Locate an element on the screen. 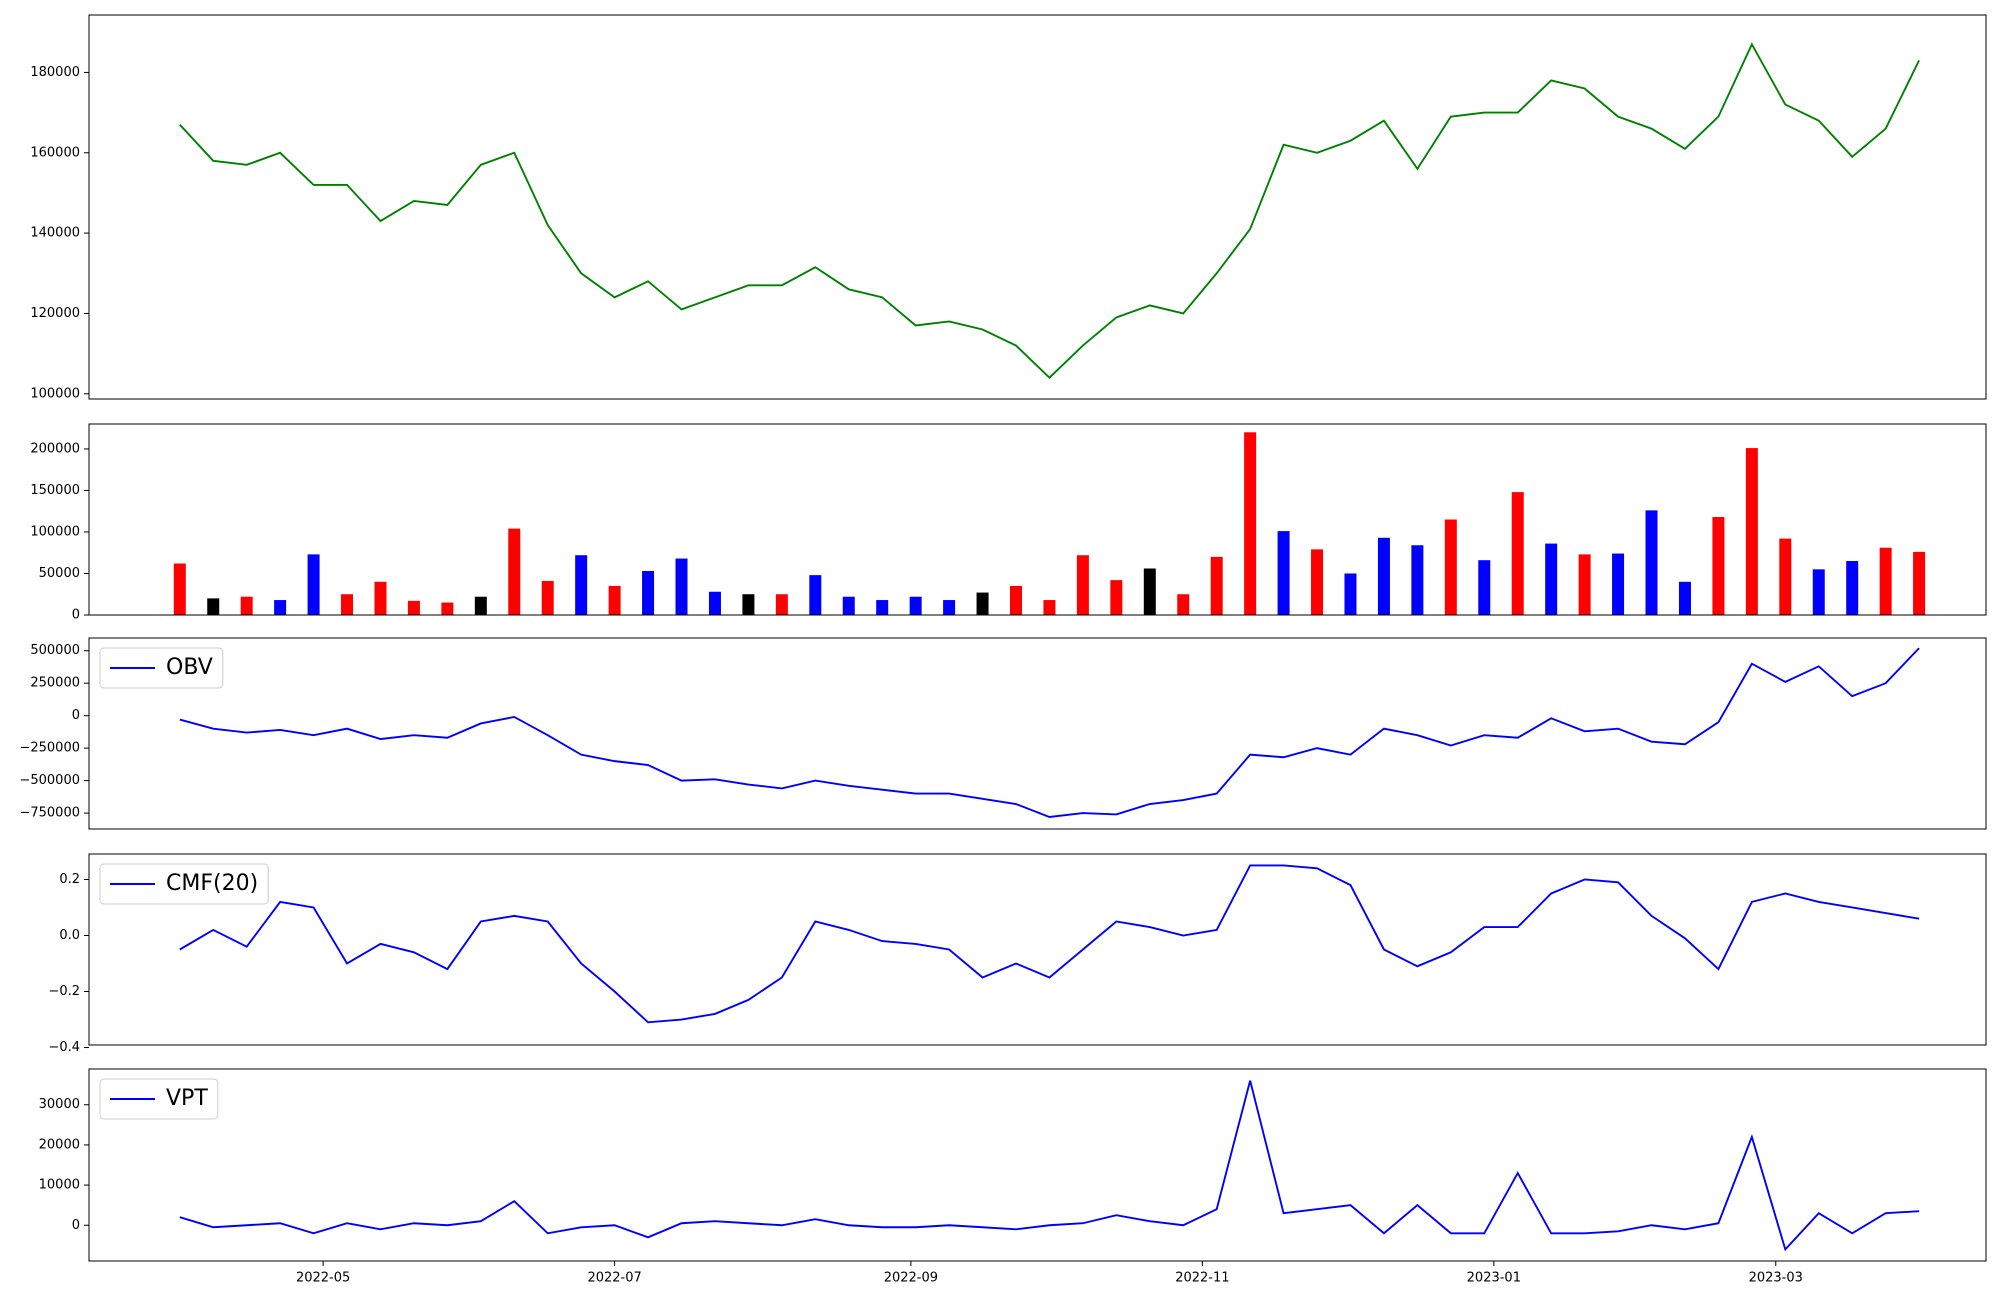 The width and height of the screenshot is (2000, 1300). y-tick-label: 0.2 is located at coordinates (69, 879).